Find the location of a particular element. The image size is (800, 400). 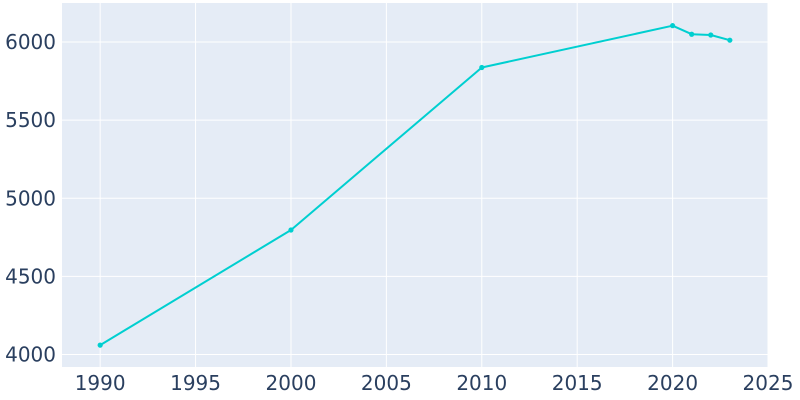

y-tick-label: 4500 is located at coordinates (30, 276).